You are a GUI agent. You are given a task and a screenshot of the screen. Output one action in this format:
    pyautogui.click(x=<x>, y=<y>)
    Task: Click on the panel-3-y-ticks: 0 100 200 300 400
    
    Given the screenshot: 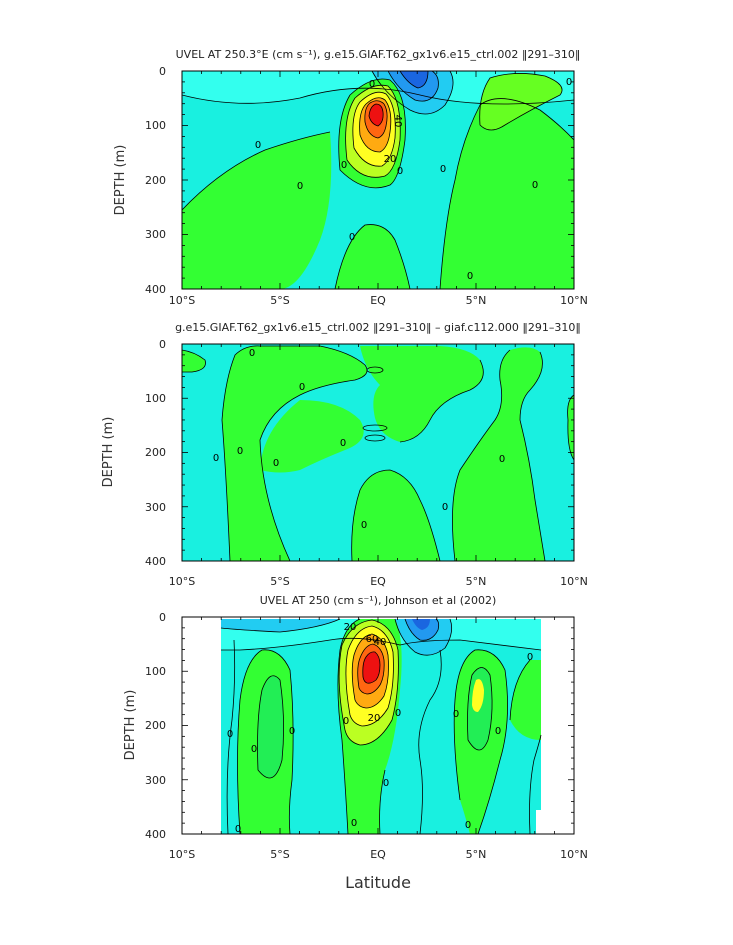 What is the action you would take?
    pyautogui.click(x=155, y=726)
    